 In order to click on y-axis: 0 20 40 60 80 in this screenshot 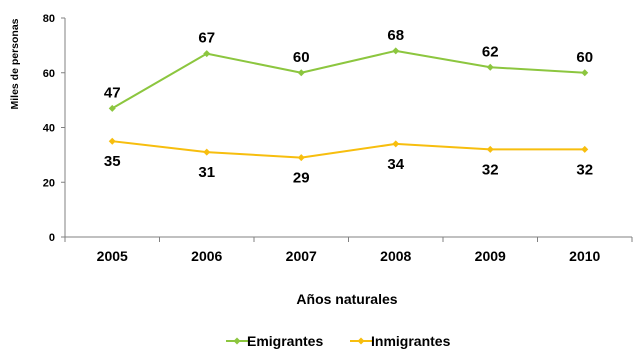, I will do `click(54, 128)`.